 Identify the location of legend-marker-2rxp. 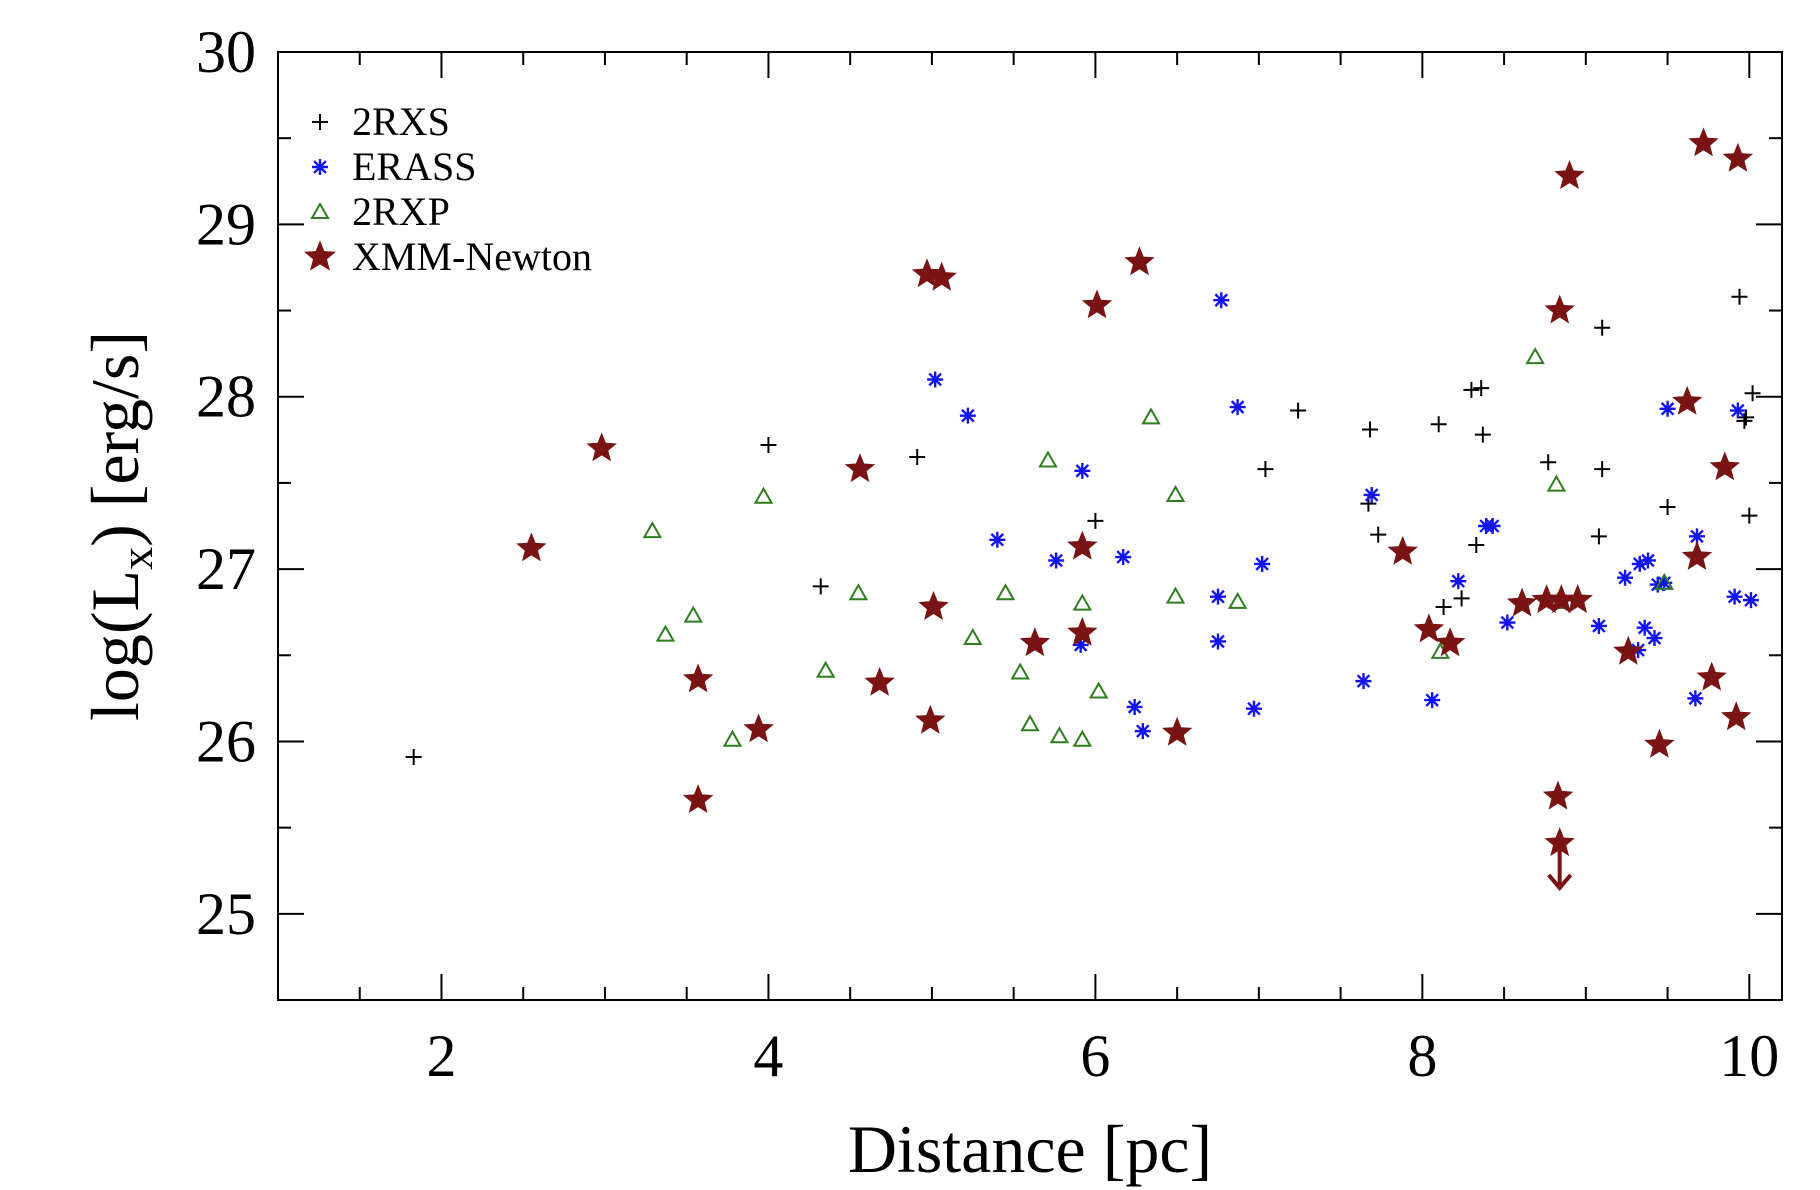
(320, 210).